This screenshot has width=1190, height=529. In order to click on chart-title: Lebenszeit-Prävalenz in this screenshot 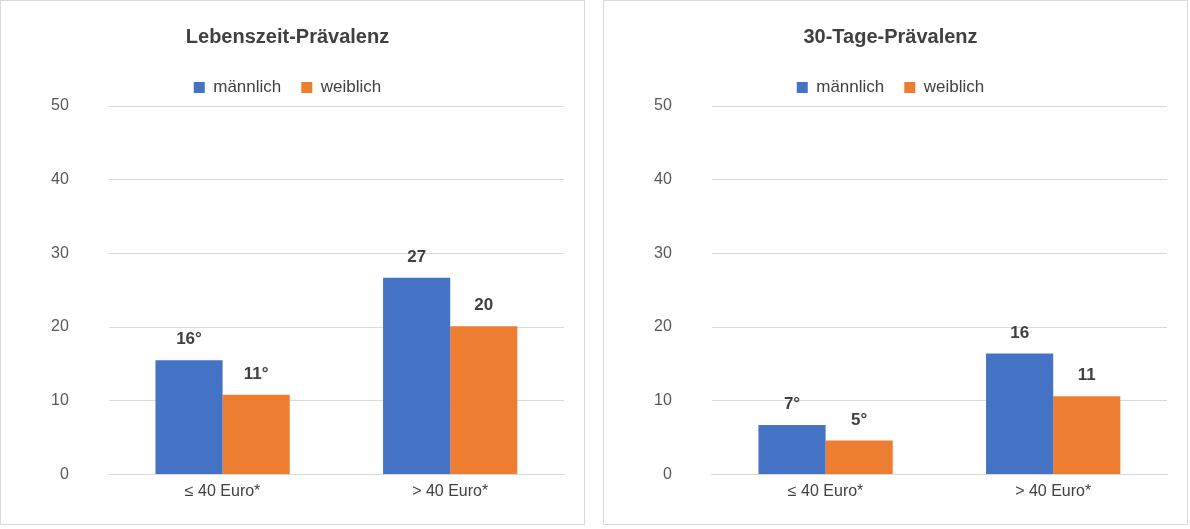, I will do `click(287, 35)`.